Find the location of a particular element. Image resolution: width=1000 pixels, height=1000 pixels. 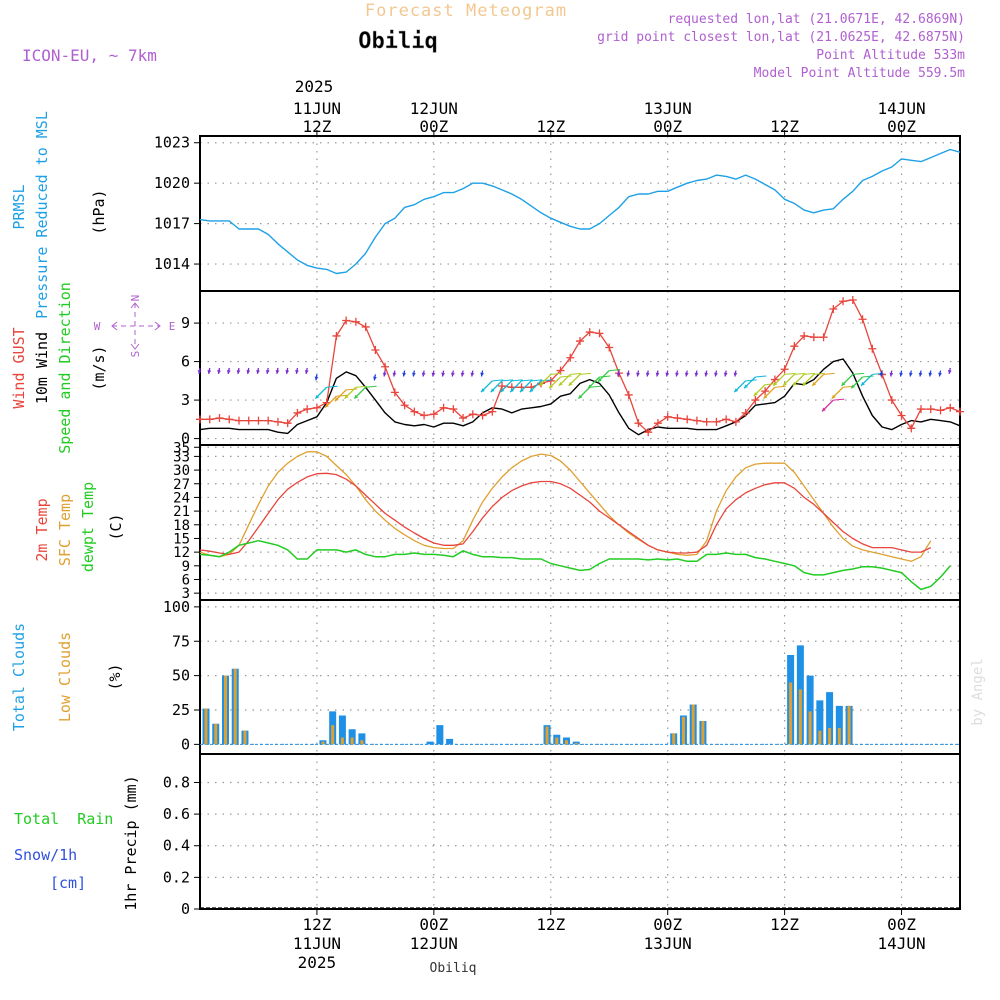

top-year-label: 2025 is located at coordinates (314, 86).